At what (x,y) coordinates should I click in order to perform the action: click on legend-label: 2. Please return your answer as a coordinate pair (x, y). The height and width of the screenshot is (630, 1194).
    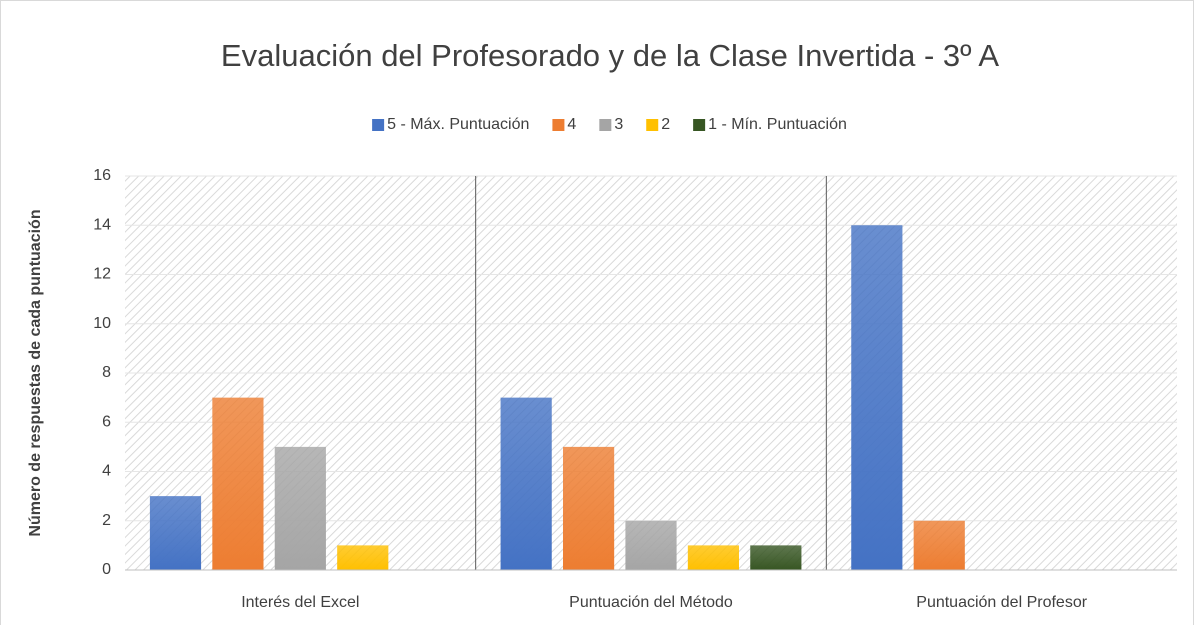
    Looking at the image, I should click on (665, 124).